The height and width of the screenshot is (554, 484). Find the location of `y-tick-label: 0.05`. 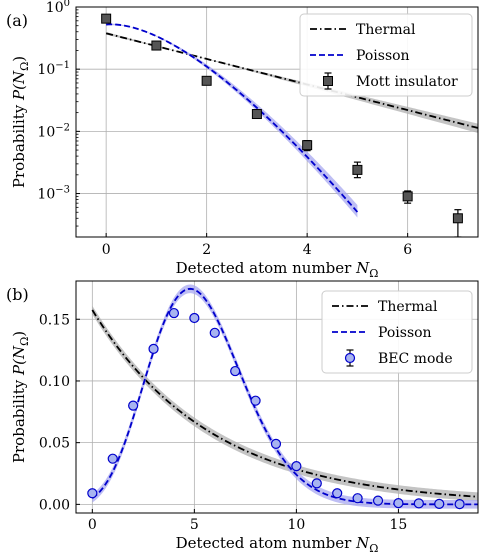

y-tick-label: 0.05 is located at coordinates (54, 444).